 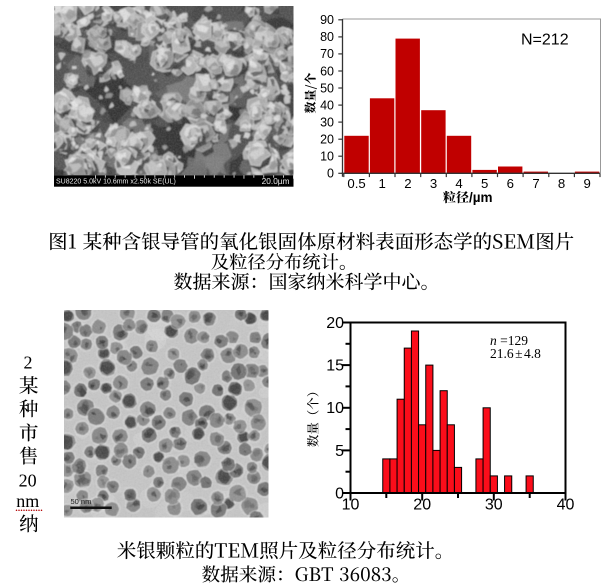 What do you see at coordinates (276, 181) in the screenshot?
I see `svg-text: 20.0µm` at bounding box center [276, 181].